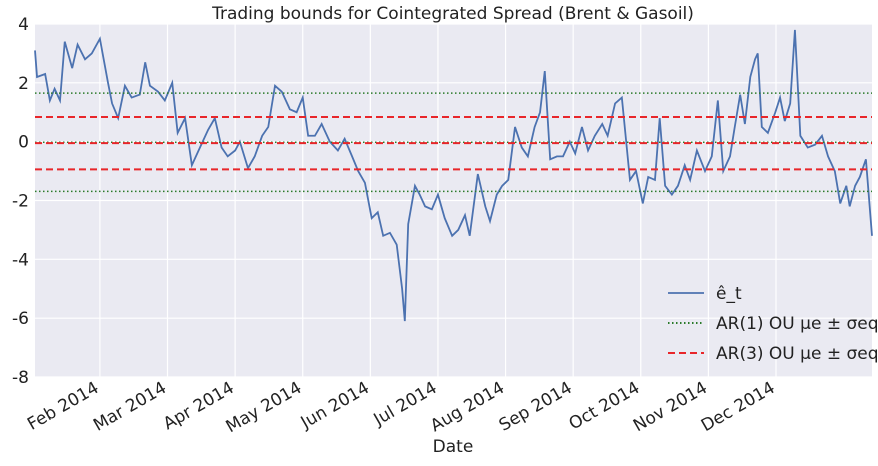  Describe the element at coordinates (335, 405) in the screenshot. I see `x-tick-label: Jun 2014` at that location.